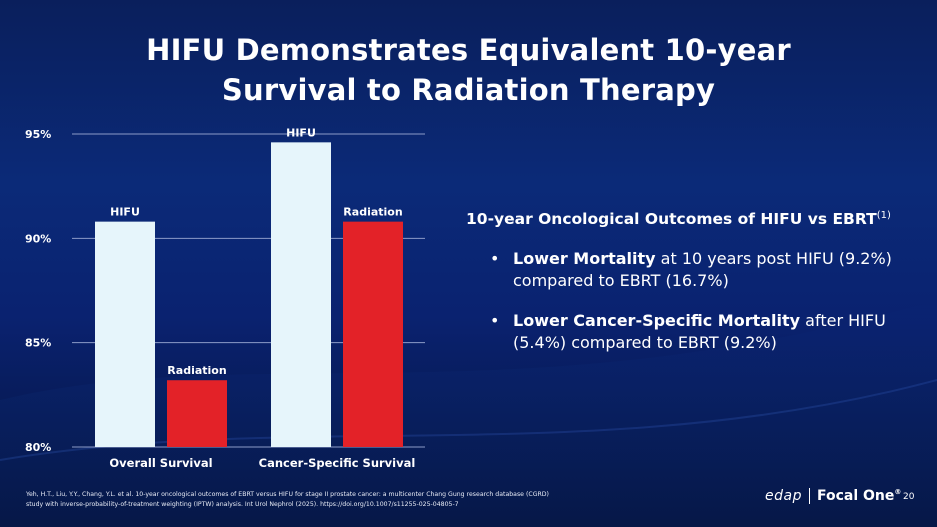 The width and height of the screenshot is (937, 527). Describe the element at coordinates (468, 50) in the screenshot. I see `title-line-1: HIFU Demonstrates Equivalent 10-year` at that location.